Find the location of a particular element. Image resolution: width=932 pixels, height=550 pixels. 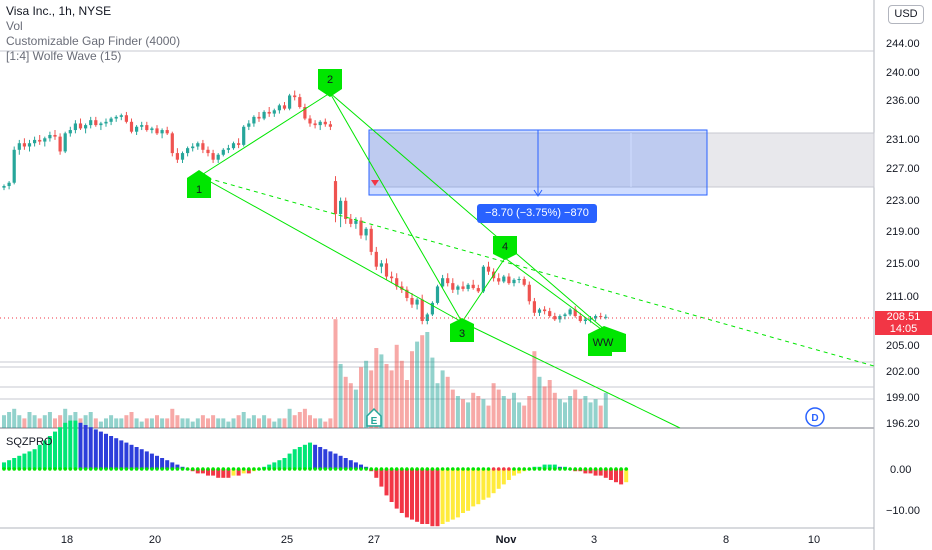

gap-marker-icon is located at coordinates (375, 183).